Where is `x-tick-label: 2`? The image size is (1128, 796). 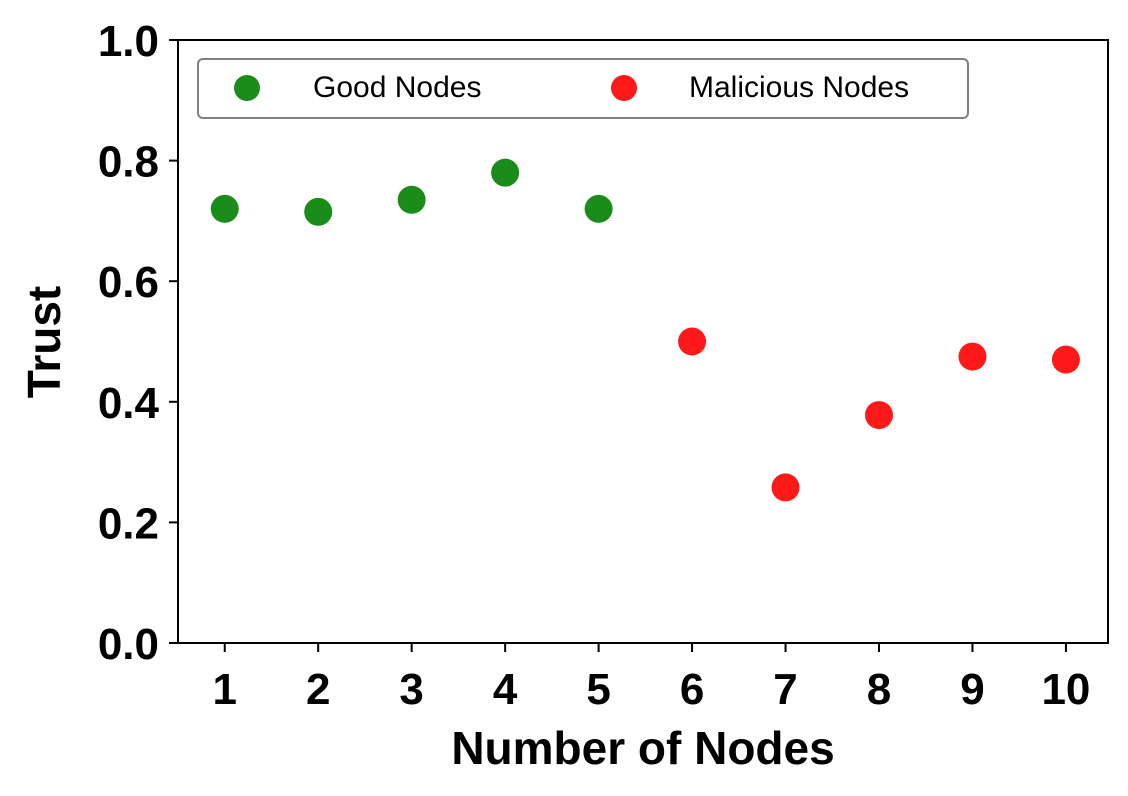 x-tick-label: 2 is located at coordinates (318, 689).